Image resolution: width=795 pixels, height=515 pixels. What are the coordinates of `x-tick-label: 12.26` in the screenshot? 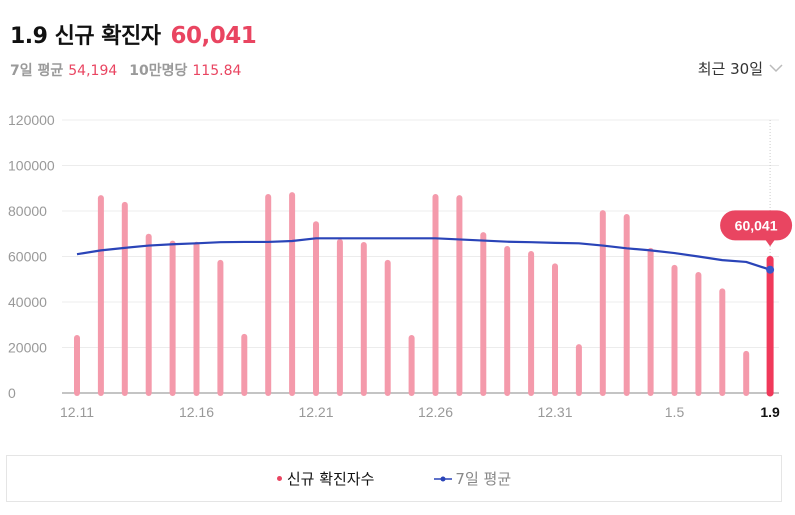 It's located at (435, 412).